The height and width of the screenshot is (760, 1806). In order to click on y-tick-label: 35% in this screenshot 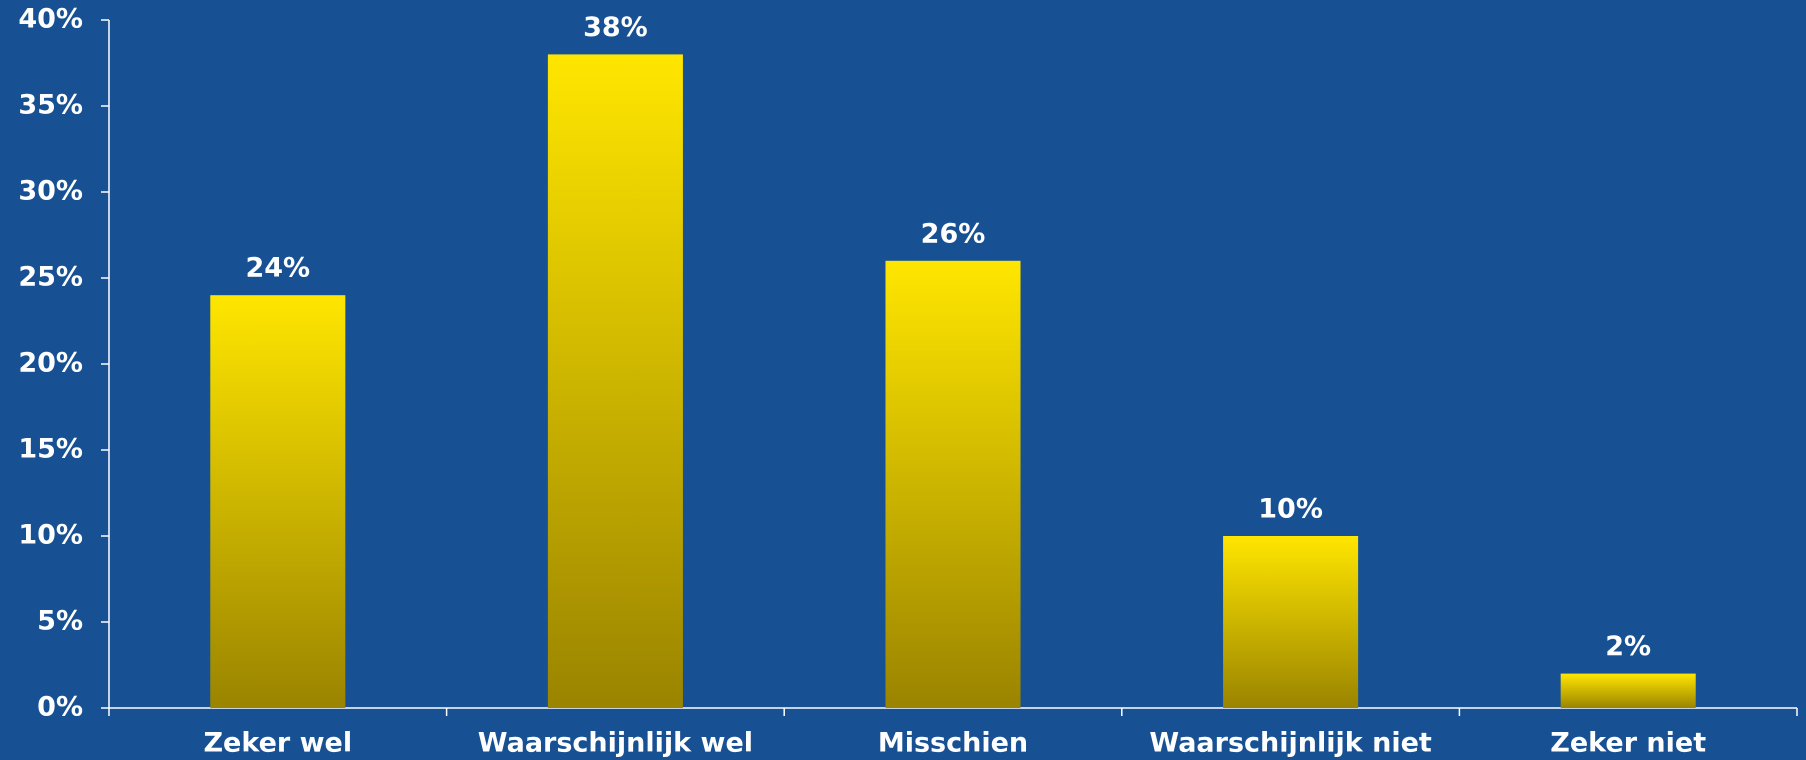, I will do `click(50, 105)`.